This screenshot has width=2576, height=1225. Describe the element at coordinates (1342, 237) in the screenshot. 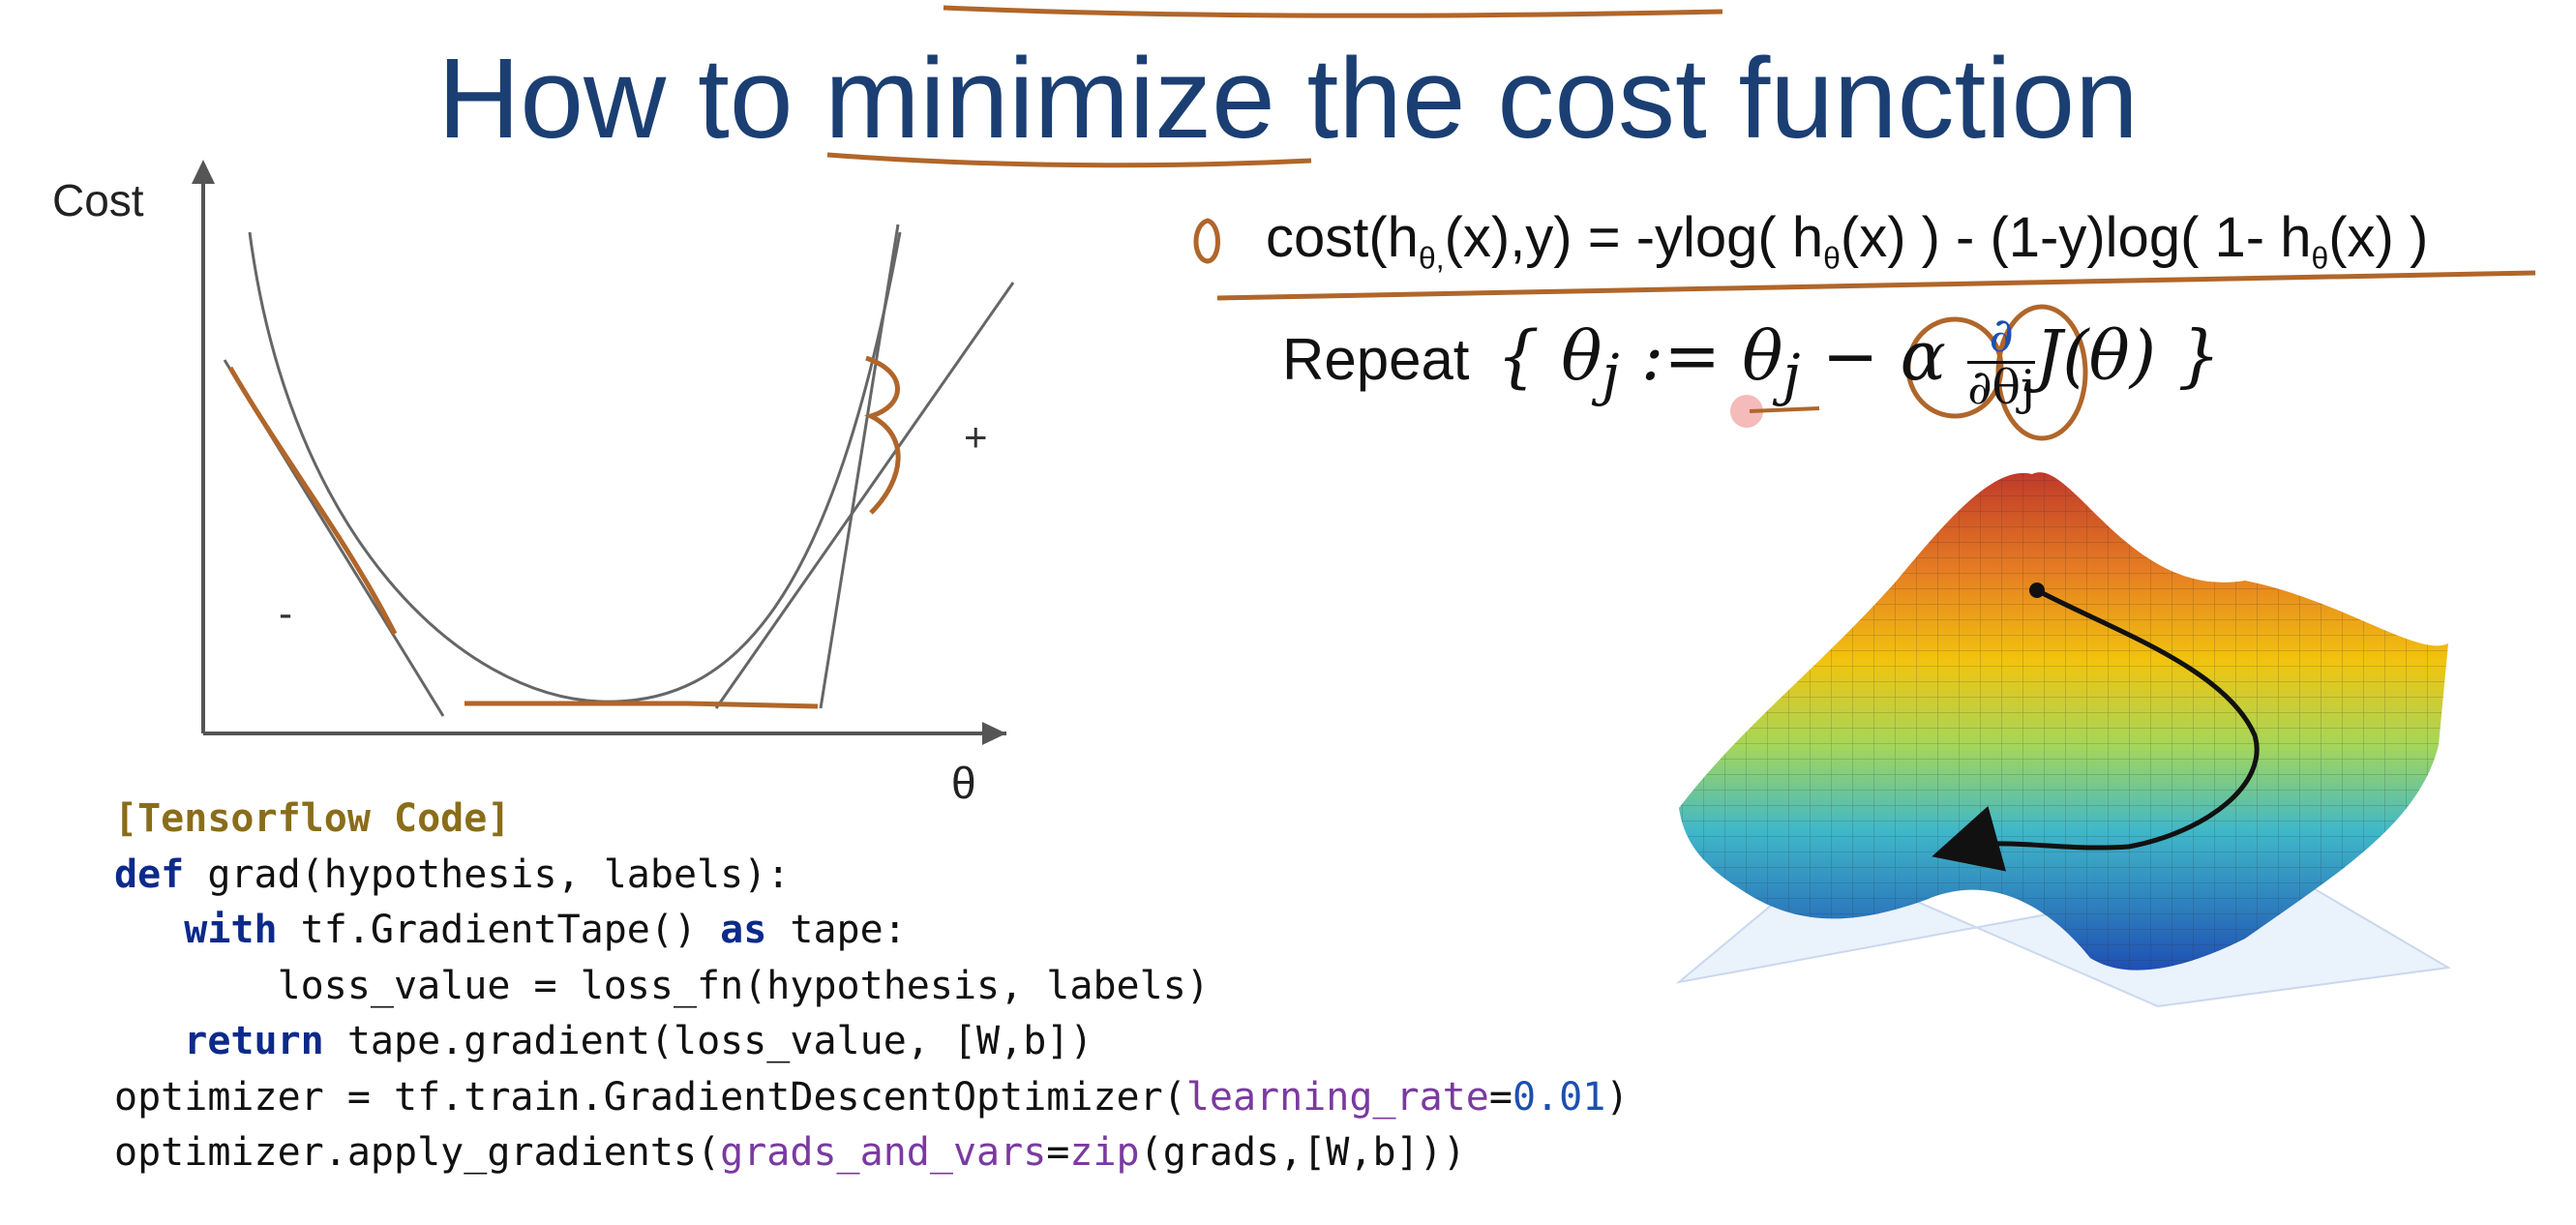

I see `cost-formula-part: cost(h` at that location.